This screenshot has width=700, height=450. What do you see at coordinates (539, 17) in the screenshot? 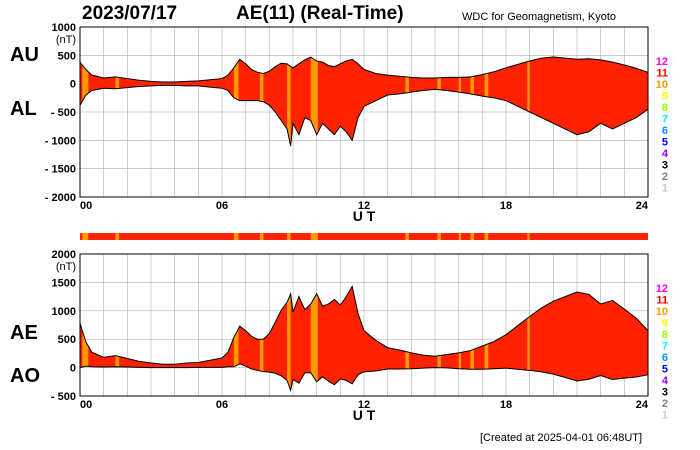
I see `organization-label: WDC for Geomagnetism, Kyoto` at bounding box center [539, 17].